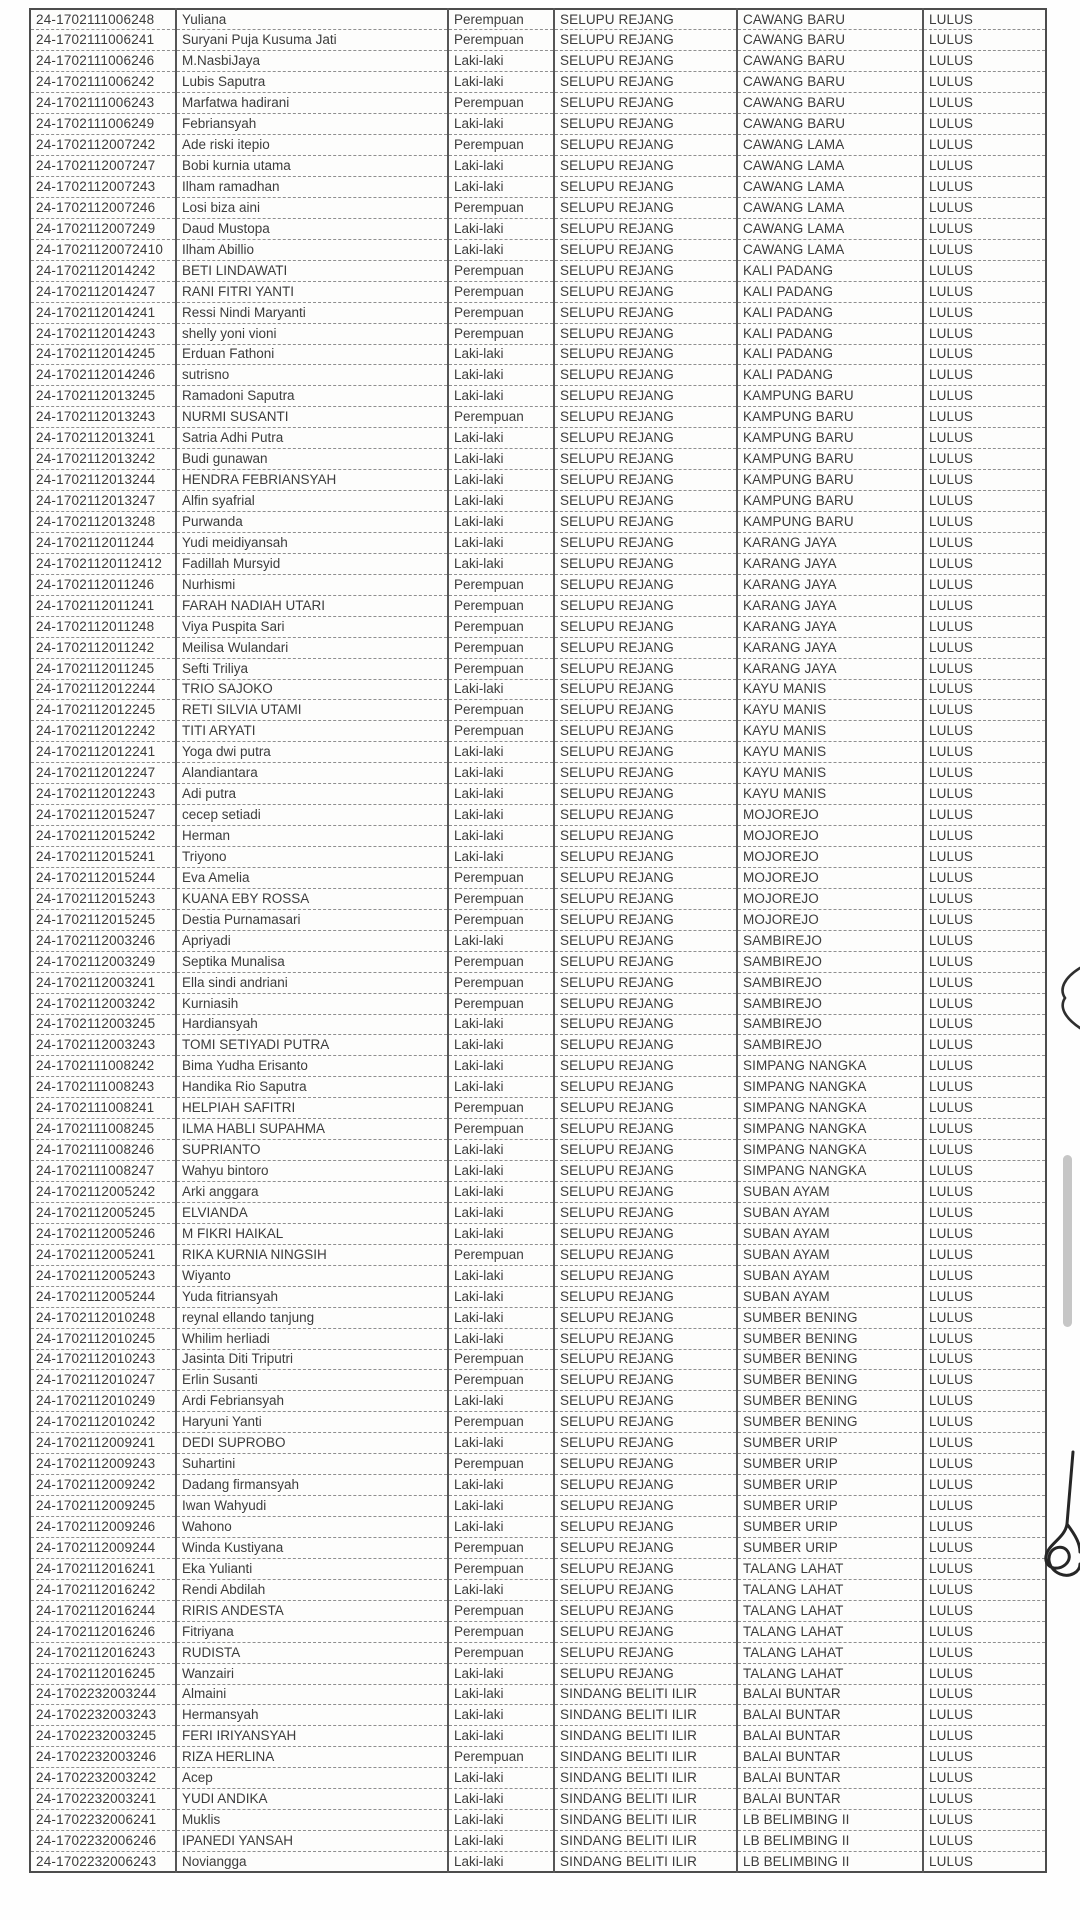 This screenshot has height=1920, width=1080. Describe the element at coordinates (103, 731) in the screenshot. I see `cell-registration-id: 24-1702112012242` at that location.